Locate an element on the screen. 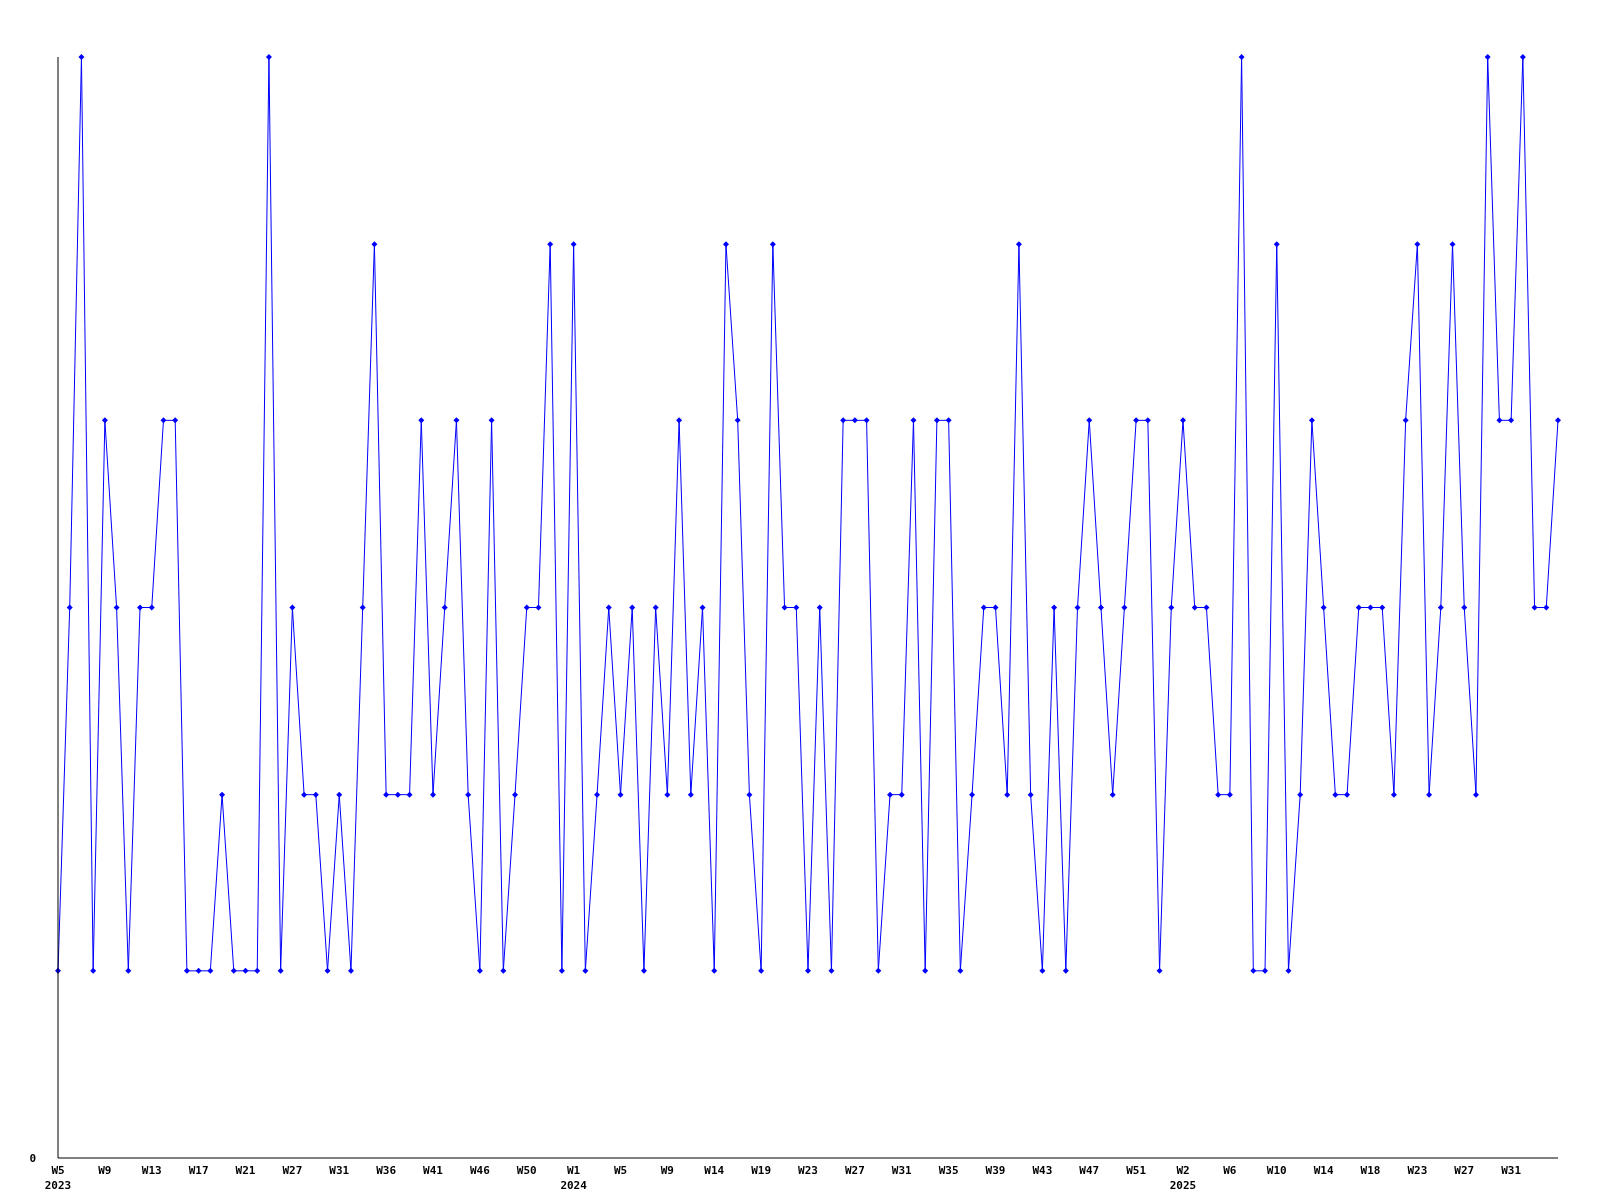 The height and width of the screenshot is (1200, 1600). x-tick-label: W21 is located at coordinates (245, 1170).